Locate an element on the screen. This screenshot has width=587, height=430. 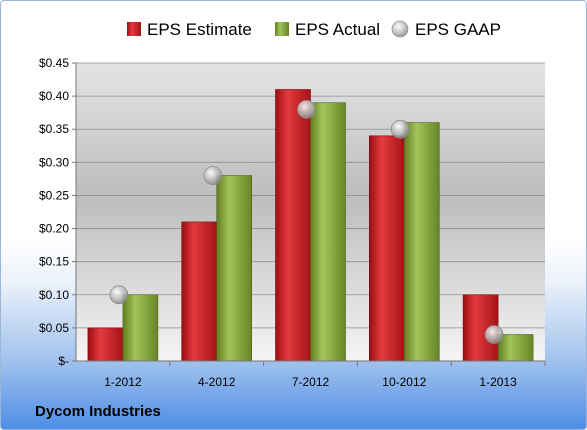
y-tick-label: $0.25 is located at coordinates (54, 195).